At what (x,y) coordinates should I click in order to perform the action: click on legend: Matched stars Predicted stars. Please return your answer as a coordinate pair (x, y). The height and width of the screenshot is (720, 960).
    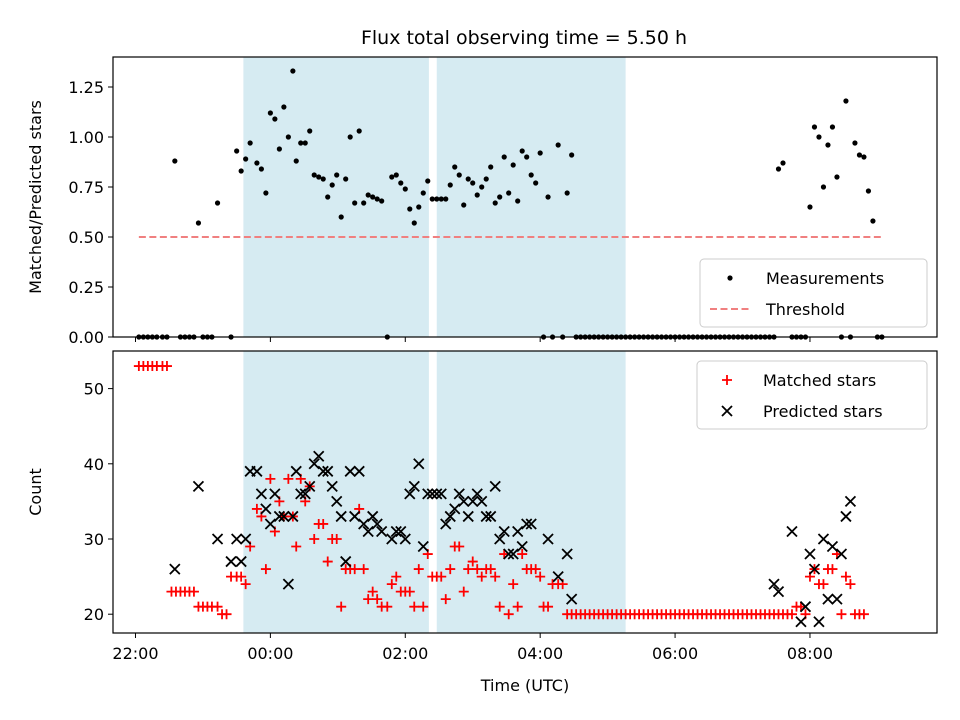
    Looking at the image, I should click on (812, 395).